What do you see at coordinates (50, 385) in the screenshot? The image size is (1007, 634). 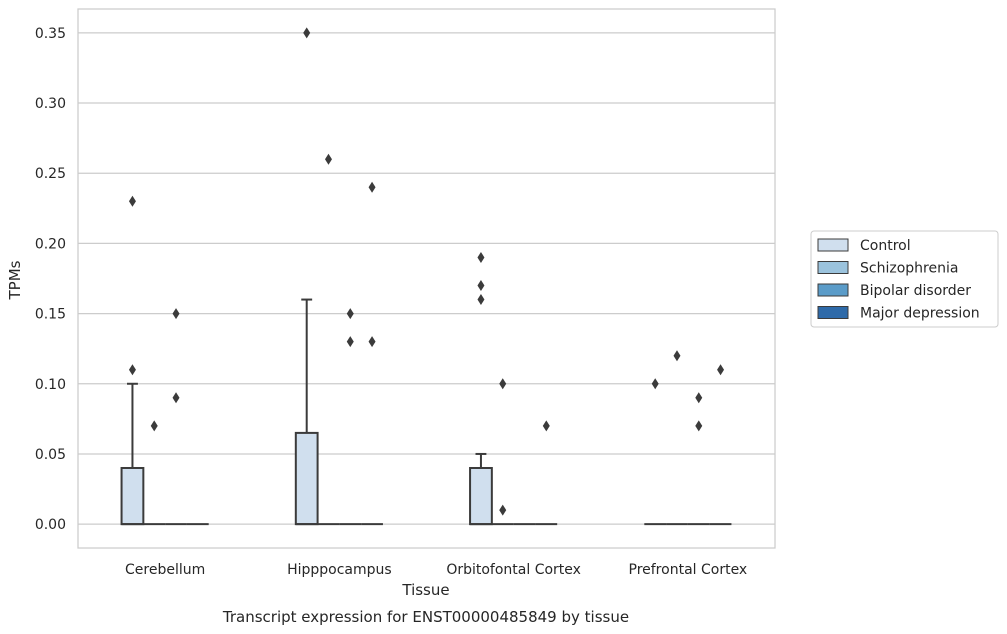 I see `y-tick-label: 0.10` at bounding box center [50, 385].